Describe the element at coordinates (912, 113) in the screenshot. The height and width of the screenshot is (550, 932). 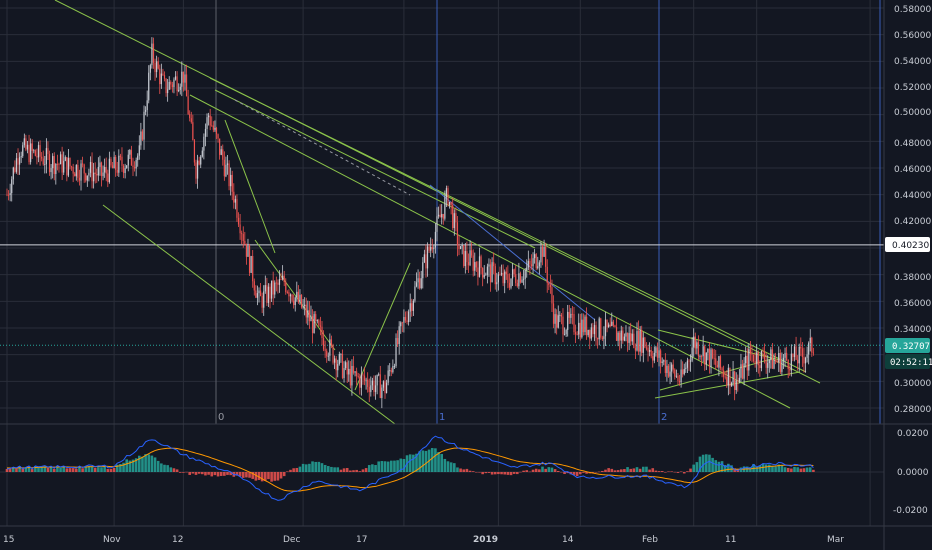
I see `price-tick: 0.50000` at that location.